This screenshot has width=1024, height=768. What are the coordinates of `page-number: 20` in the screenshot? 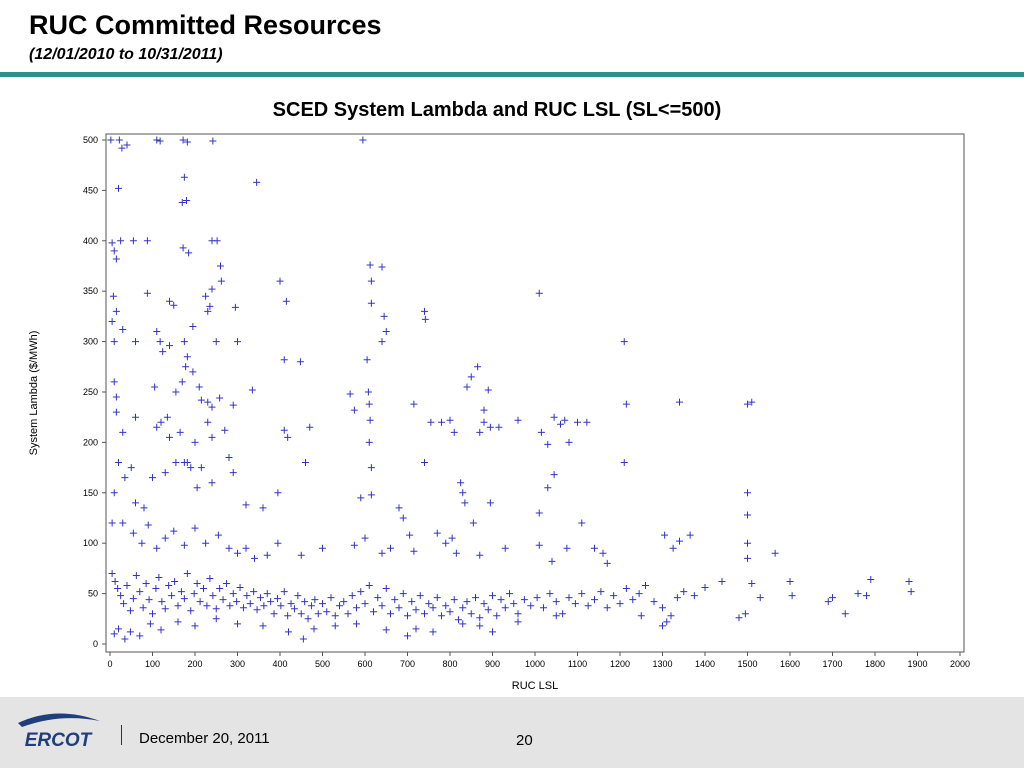 It's located at (524, 740).